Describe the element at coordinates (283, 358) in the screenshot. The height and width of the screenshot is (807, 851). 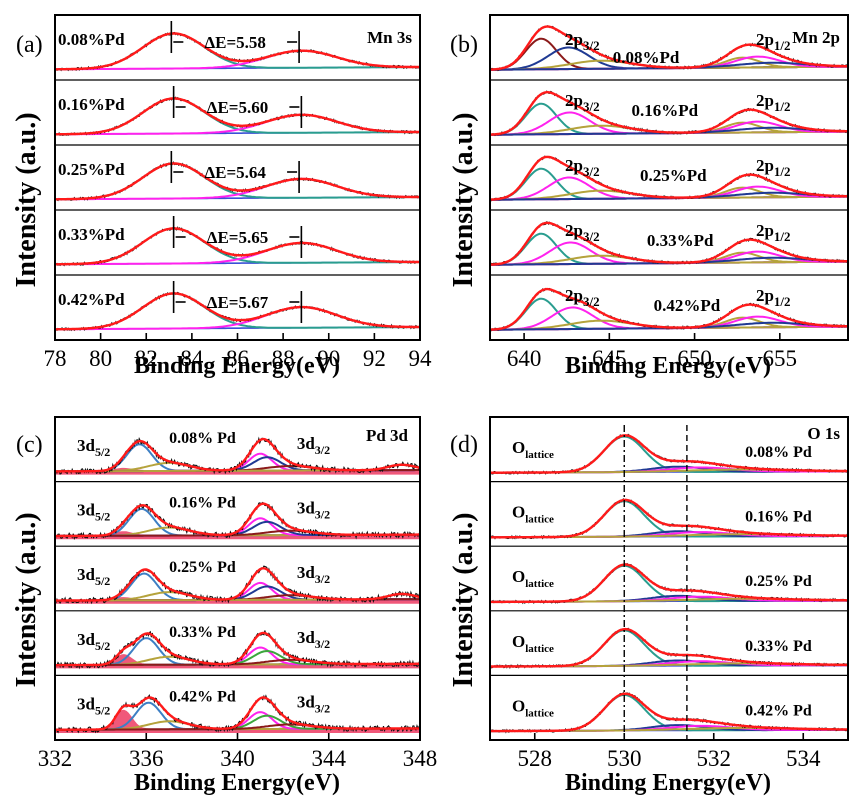
I see `x-tick-label: 88` at that location.